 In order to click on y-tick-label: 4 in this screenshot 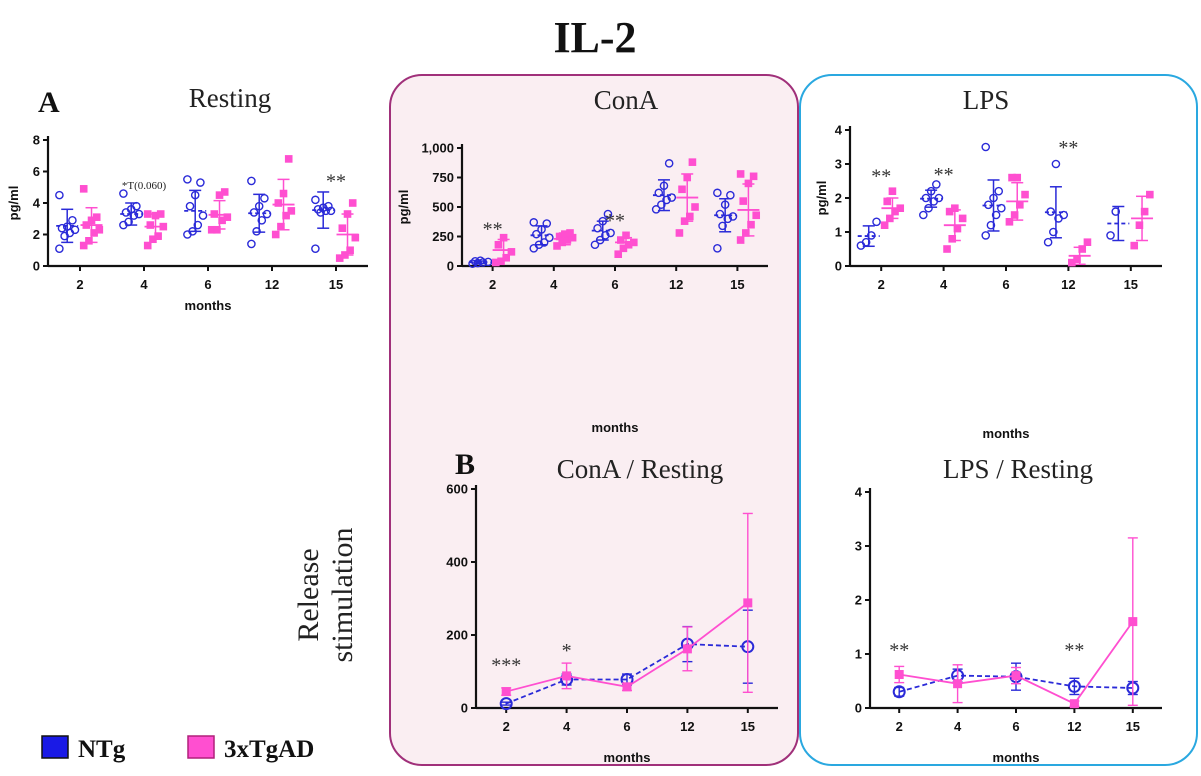, I will do `click(839, 130)`.